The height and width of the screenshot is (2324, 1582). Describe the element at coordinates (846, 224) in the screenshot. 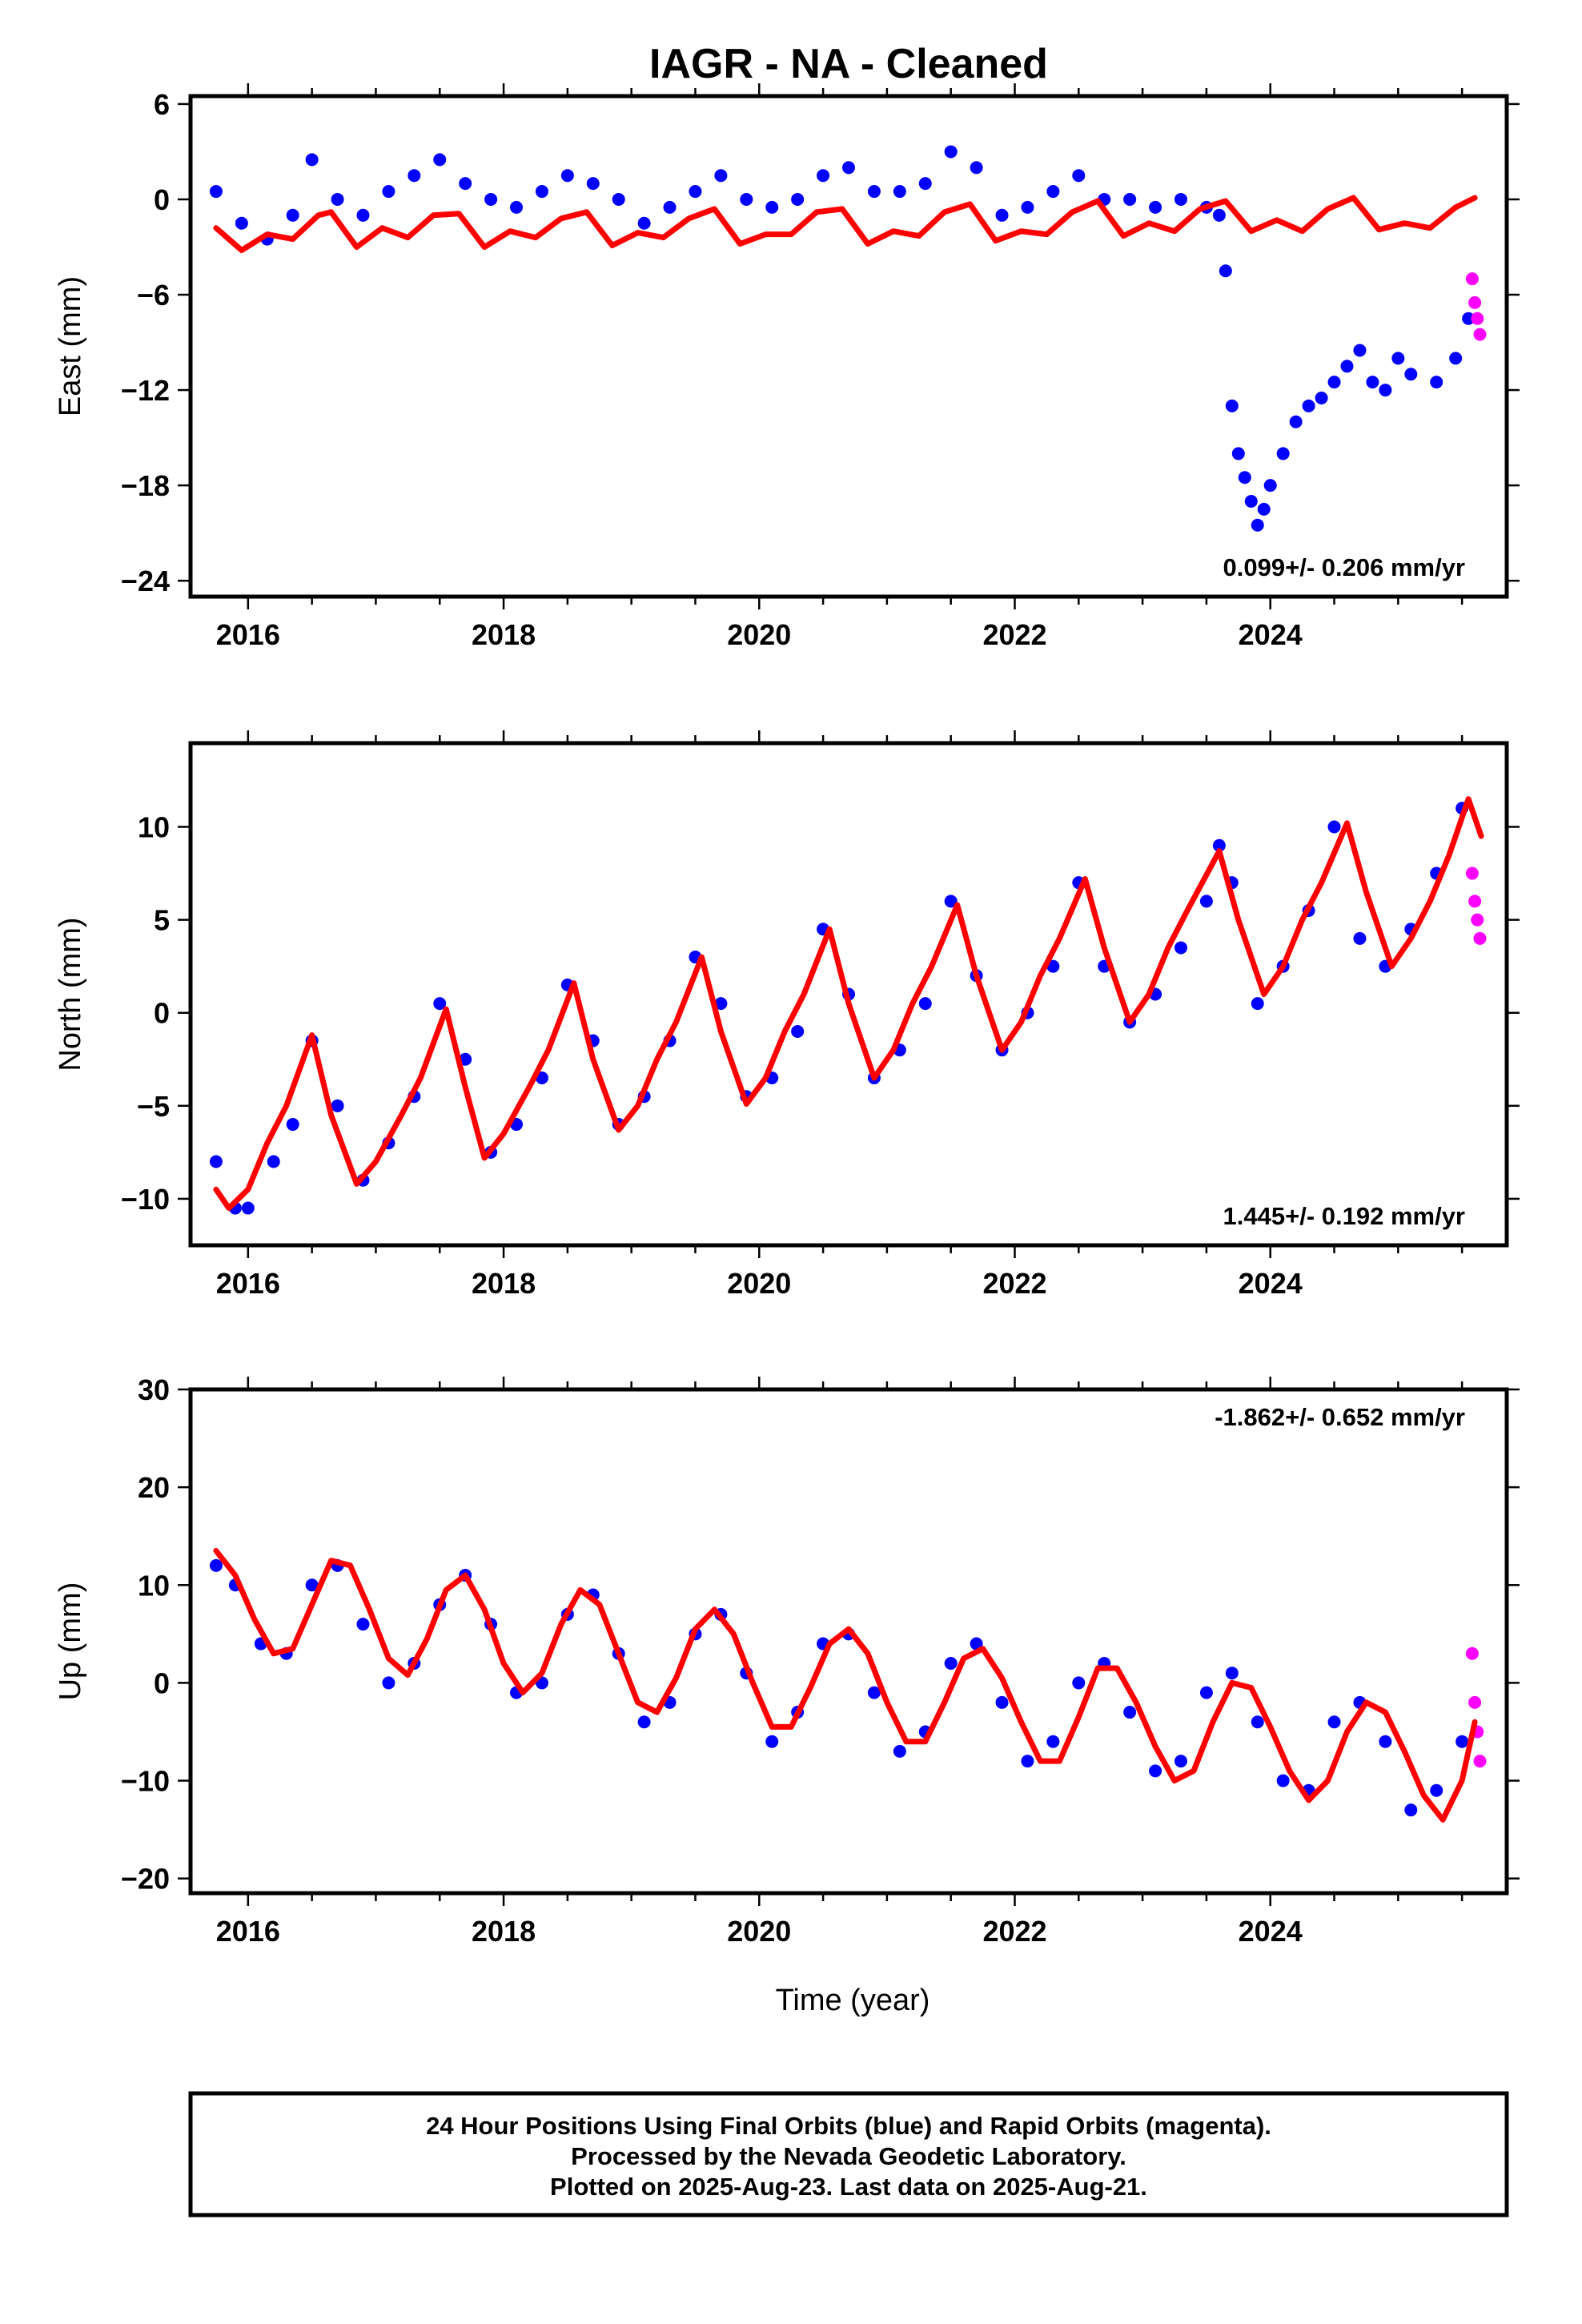

I see `east-fit-line` at that location.